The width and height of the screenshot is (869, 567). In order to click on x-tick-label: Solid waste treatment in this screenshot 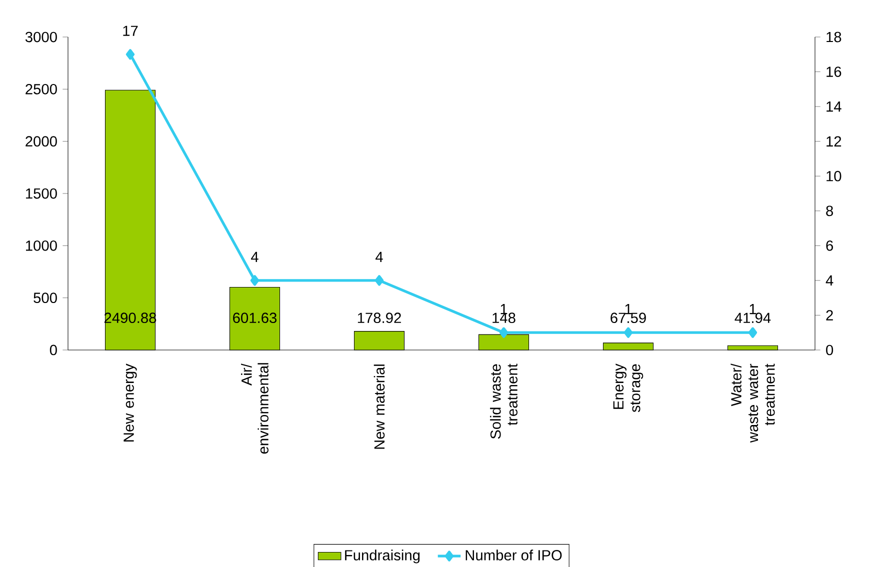, I will do `click(504, 401)`.